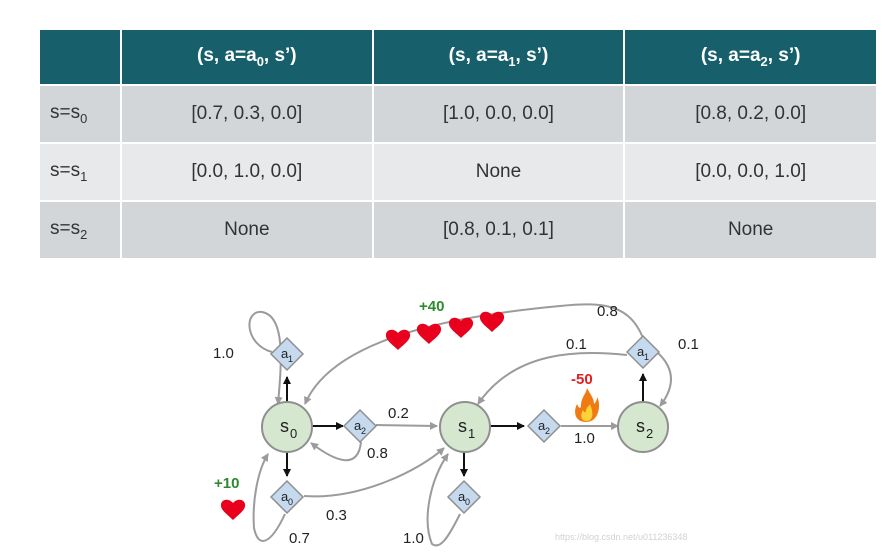 The width and height of the screenshot is (885, 552). What do you see at coordinates (336, 451) in the screenshot?
I see `edge-s0a2-to-s0` at bounding box center [336, 451].